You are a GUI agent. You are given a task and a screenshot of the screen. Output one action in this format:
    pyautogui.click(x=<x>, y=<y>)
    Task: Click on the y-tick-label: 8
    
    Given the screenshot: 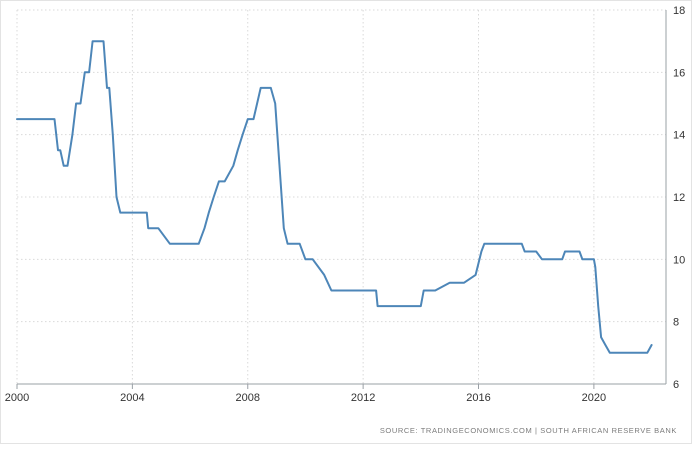 What is the action you would take?
    pyautogui.click(x=676, y=323)
    